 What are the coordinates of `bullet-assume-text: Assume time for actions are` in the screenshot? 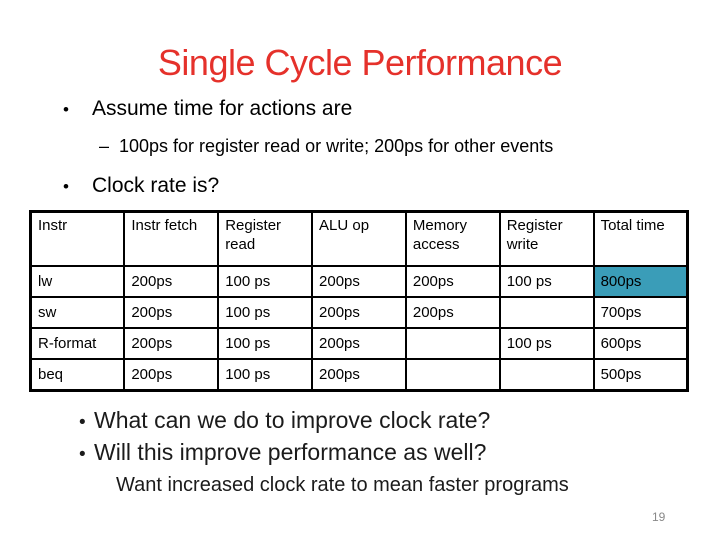 It's located at (222, 108).